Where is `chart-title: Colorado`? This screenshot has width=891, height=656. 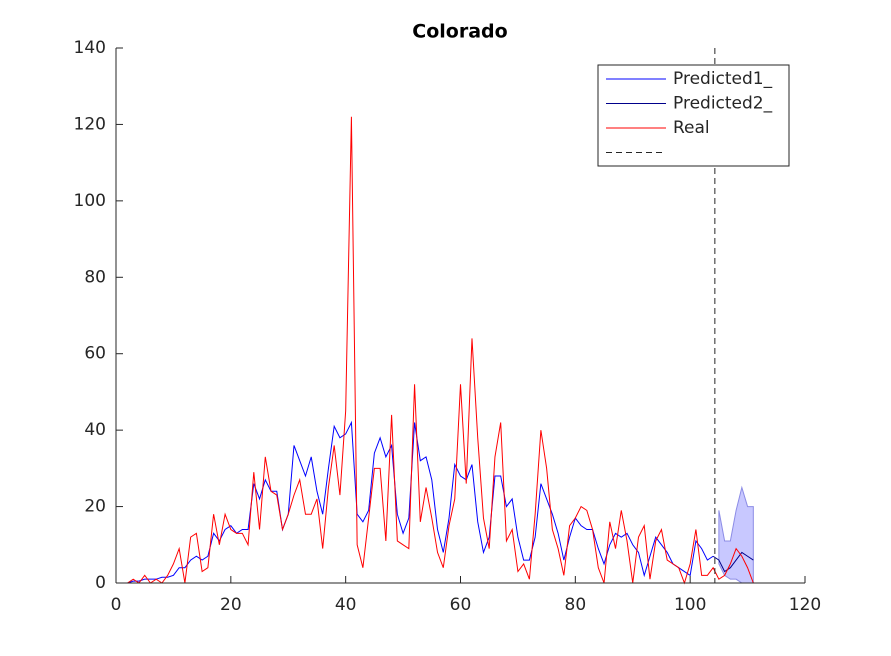 chart-title: Colorado is located at coordinates (459, 32).